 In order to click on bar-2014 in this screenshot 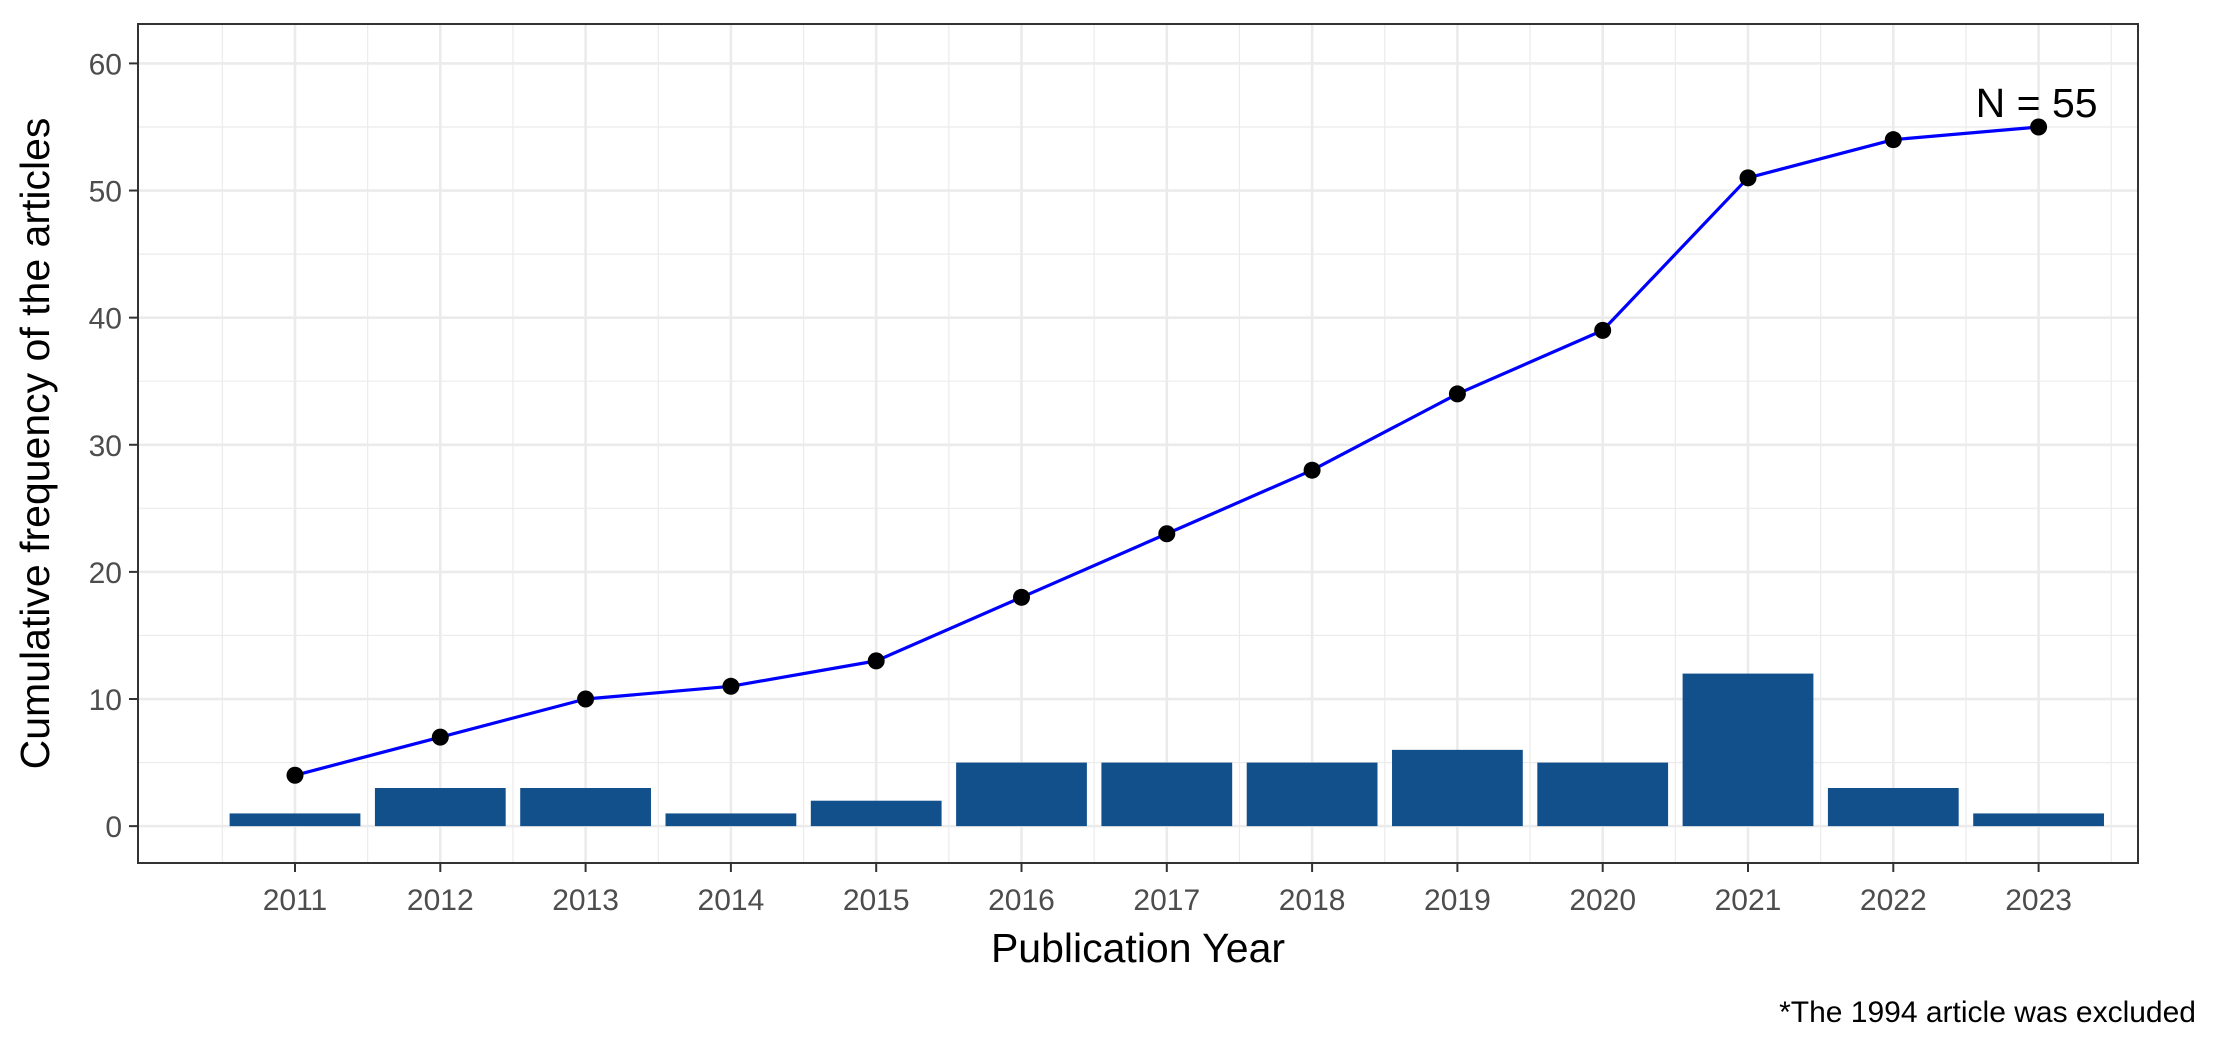, I will do `click(731, 820)`.